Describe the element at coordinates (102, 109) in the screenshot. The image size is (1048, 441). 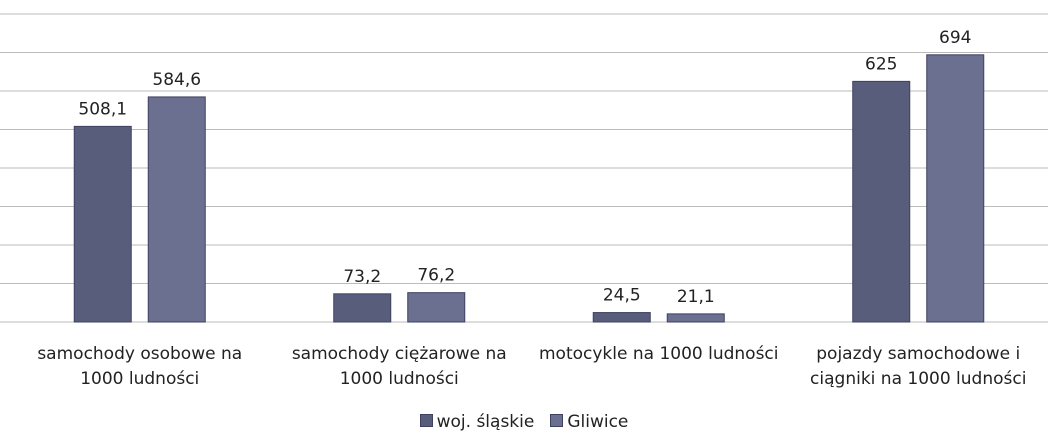
I see `value-label: 508,1` at that location.